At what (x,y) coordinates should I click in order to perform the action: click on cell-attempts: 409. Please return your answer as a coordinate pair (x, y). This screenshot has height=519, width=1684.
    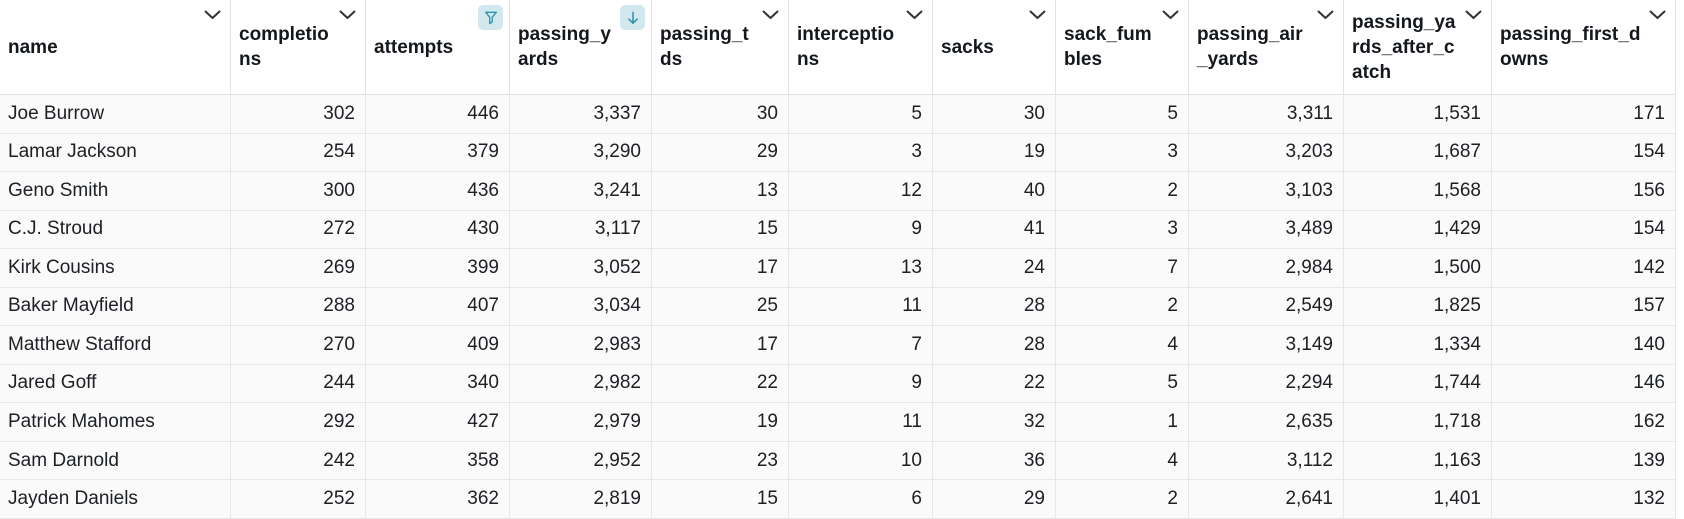
    Looking at the image, I should click on (438, 345).